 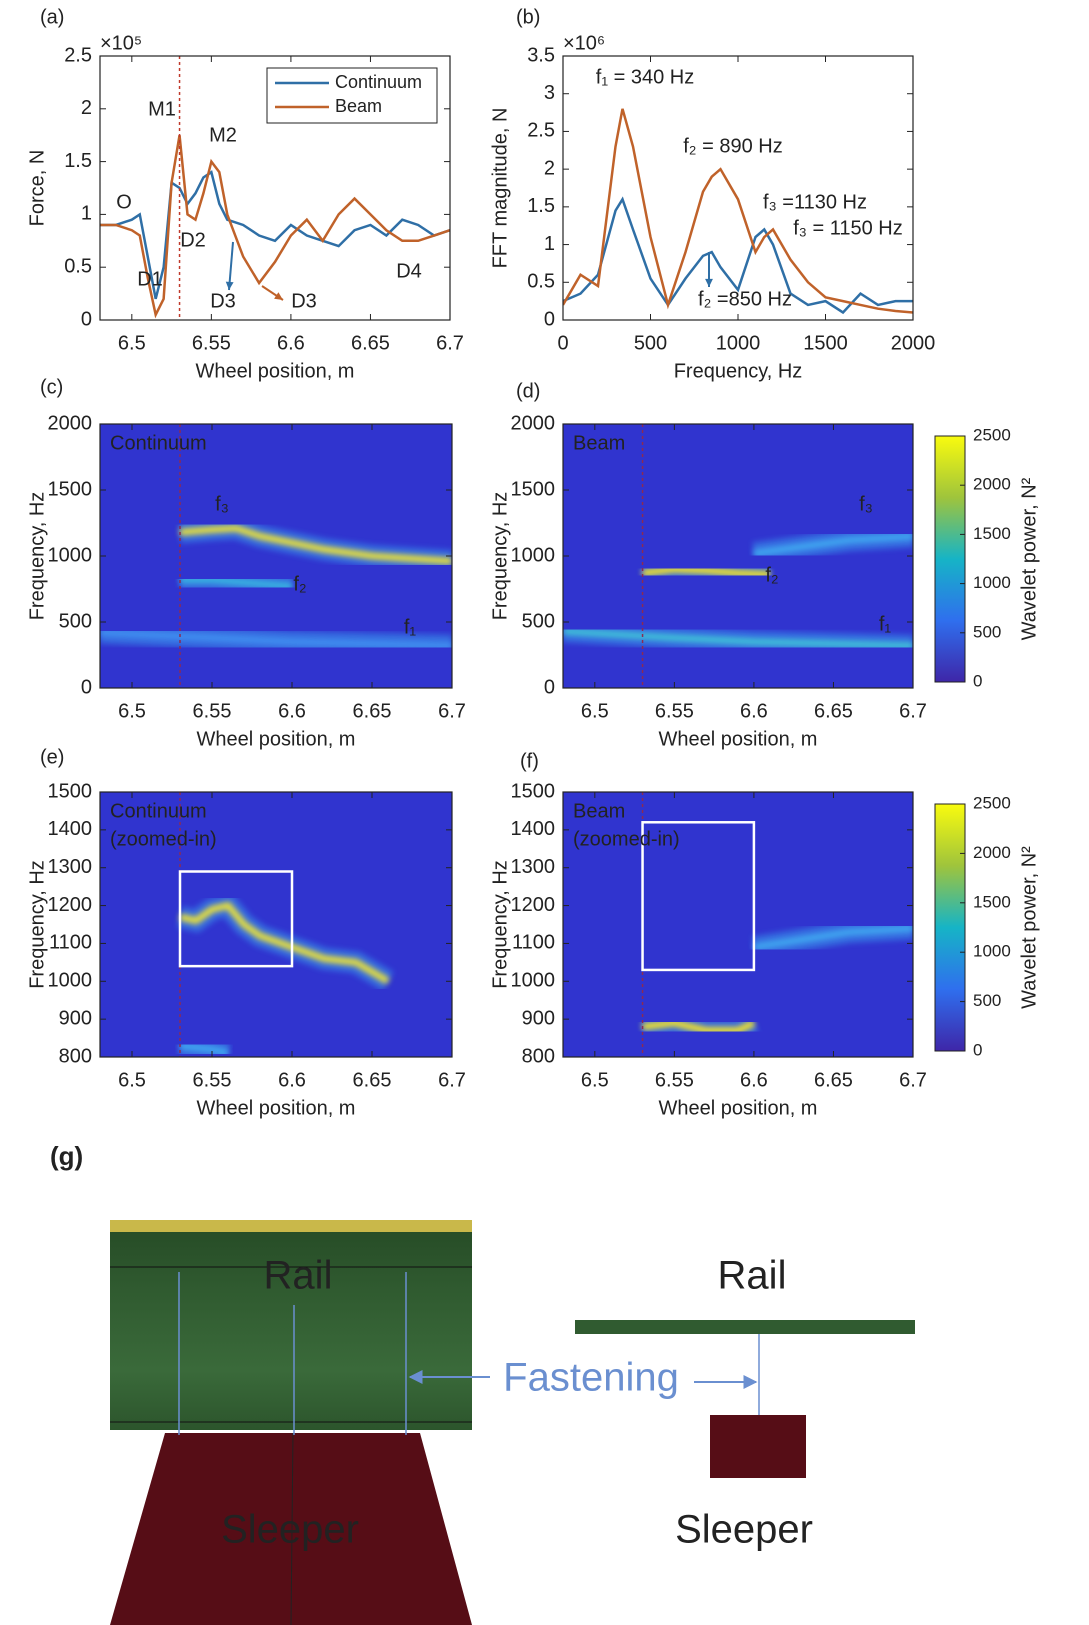 I want to click on colorbar, so click(x=950, y=927).